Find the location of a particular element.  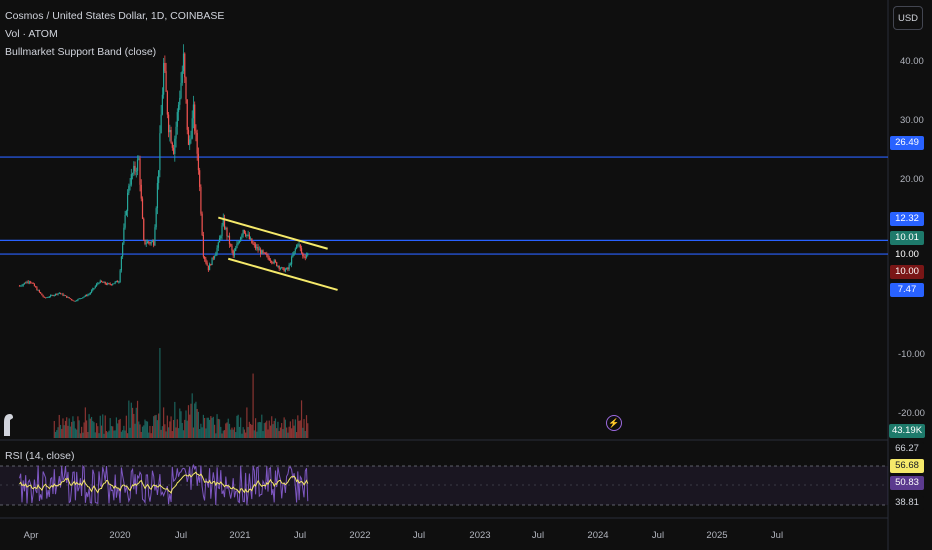

price-label-10-00: 10.00 is located at coordinates (907, 255).